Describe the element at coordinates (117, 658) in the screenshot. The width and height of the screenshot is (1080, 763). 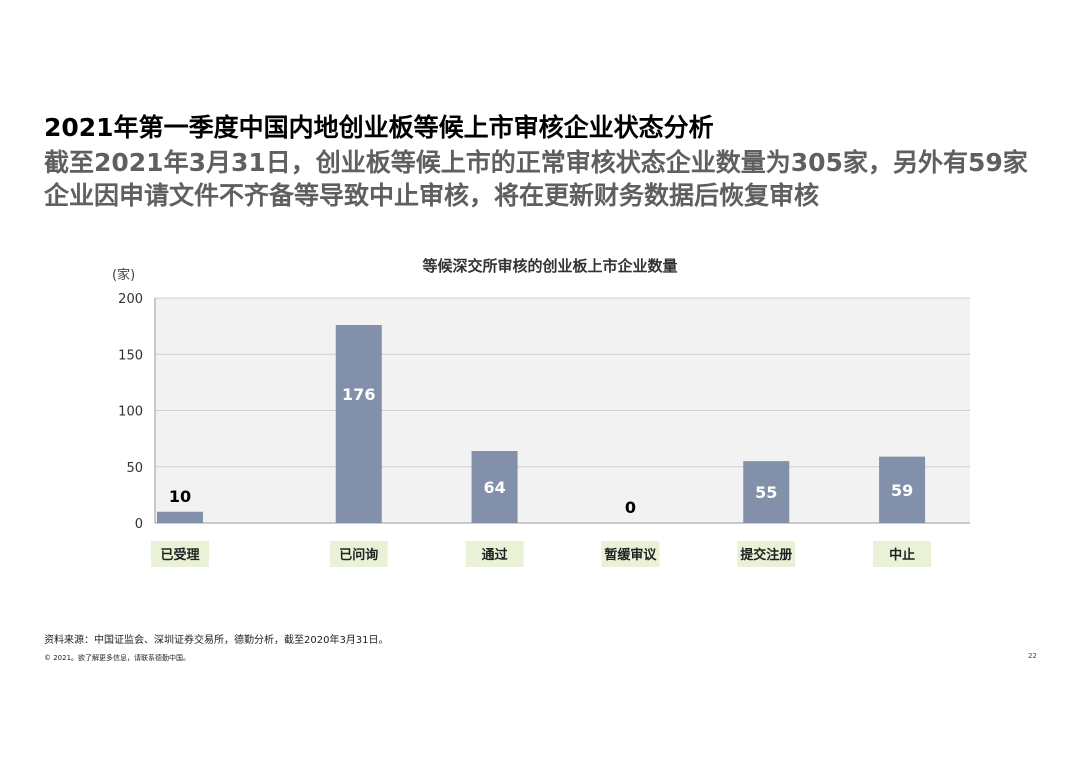
I see `copyright-note: © 2021。欲了解更多信息，请联系德勤中国。` at that location.